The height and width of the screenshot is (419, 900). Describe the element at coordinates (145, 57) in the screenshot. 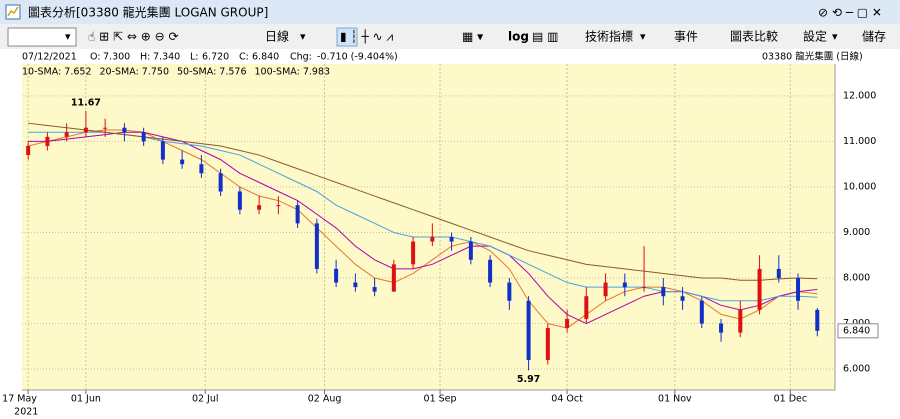

I see `info-high-label: H:` at that location.